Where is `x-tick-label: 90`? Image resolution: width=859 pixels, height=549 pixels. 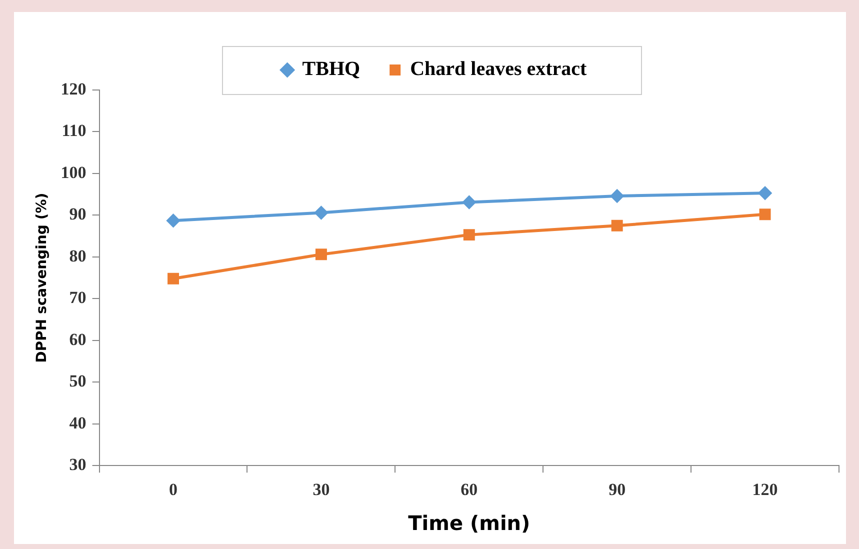
x-tick-label: 90 is located at coordinates (617, 490).